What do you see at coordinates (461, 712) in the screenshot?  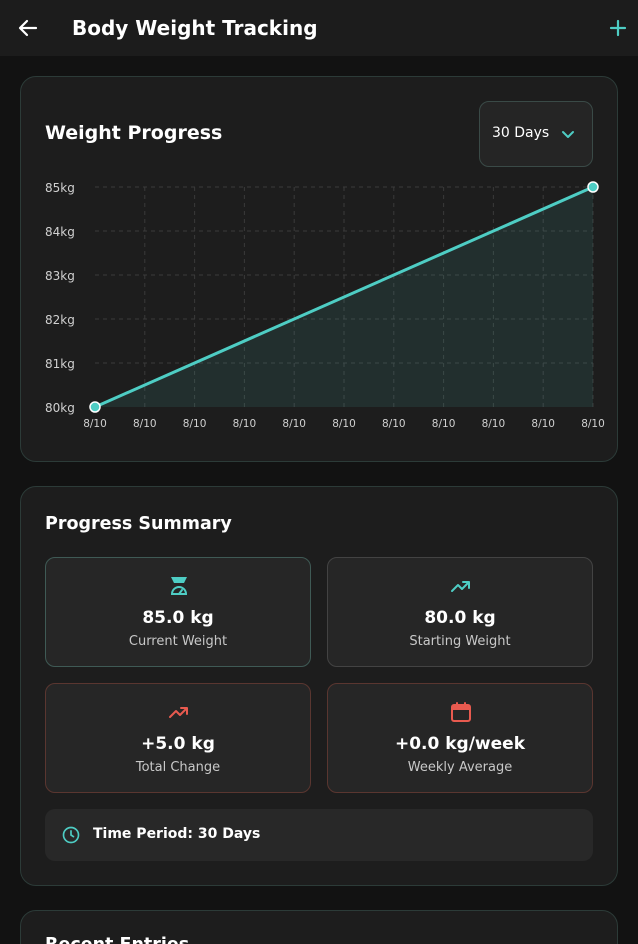 I see `calendar-icon` at bounding box center [461, 712].